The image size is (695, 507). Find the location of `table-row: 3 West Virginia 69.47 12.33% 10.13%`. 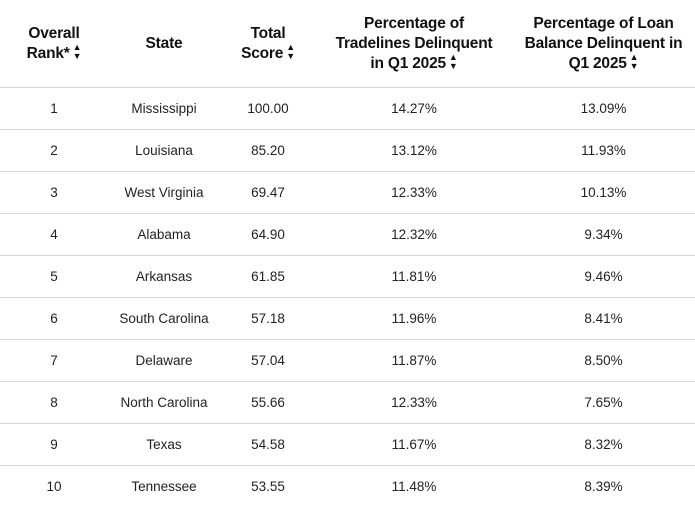

table-row: 3 West Virginia 69.47 12.33% 10.13% is located at coordinates (347, 193).